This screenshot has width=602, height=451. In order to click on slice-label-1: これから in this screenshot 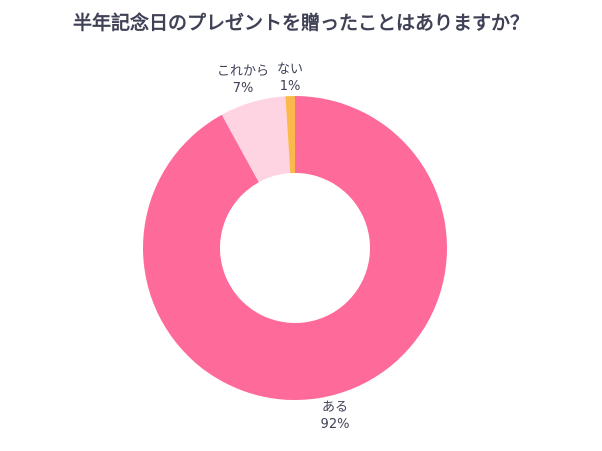, I will do `click(243, 71)`.